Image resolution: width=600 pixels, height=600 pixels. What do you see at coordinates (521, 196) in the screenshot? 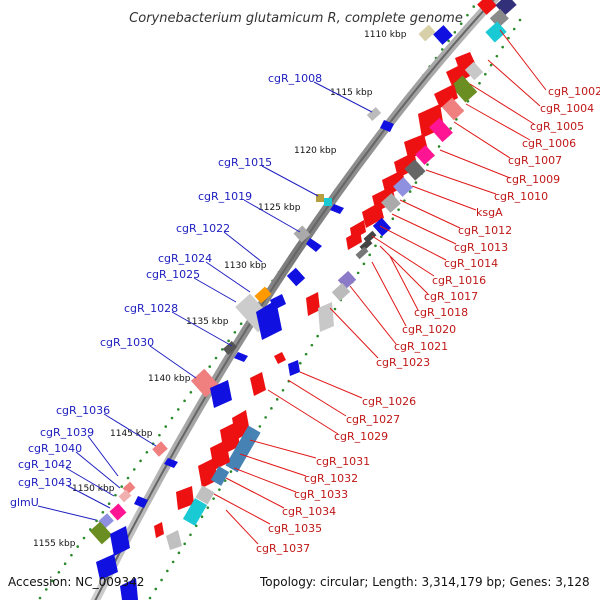
I see `gene-label-right: cgR_1010` at bounding box center [521, 196].